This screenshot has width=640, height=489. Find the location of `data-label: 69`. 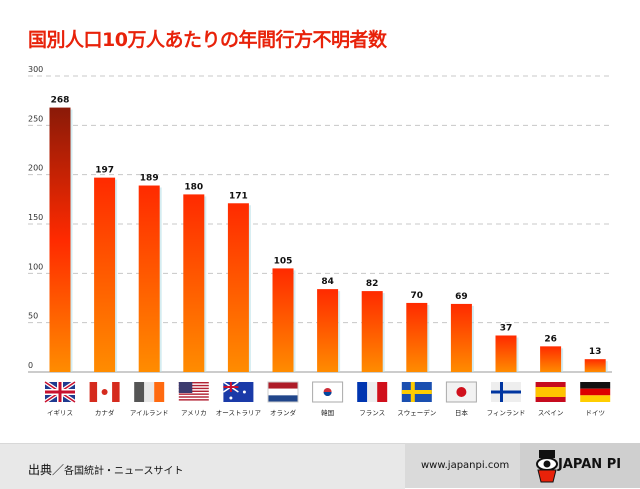

data-label: 69 is located at coordinates (461, 297).